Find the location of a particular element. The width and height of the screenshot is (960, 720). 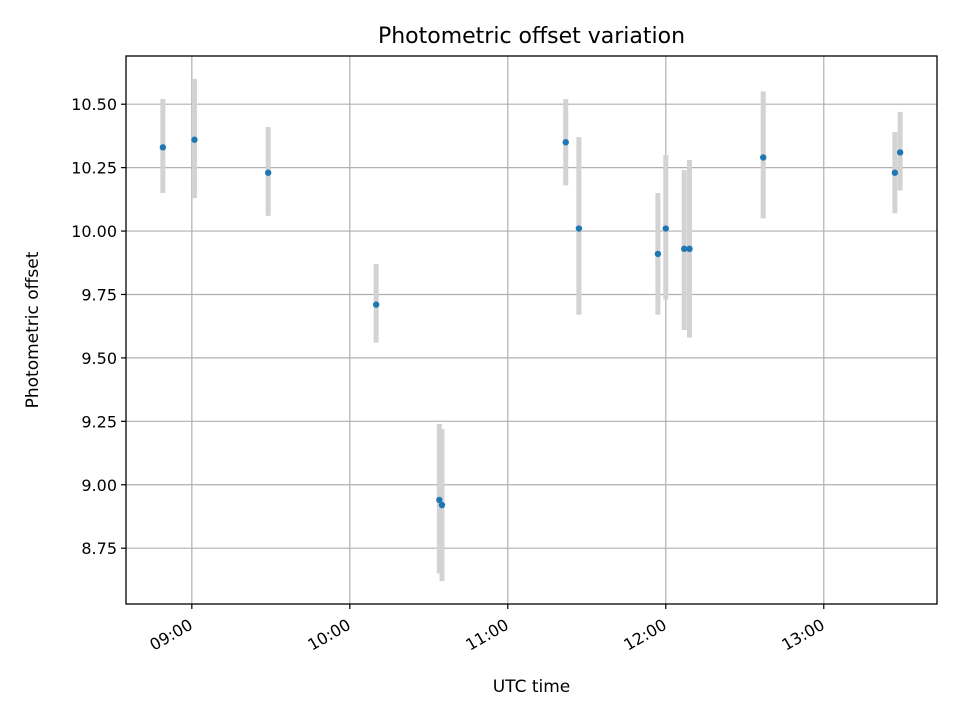

y-tick-label: 10.50 is located at coordinates (94, 104).